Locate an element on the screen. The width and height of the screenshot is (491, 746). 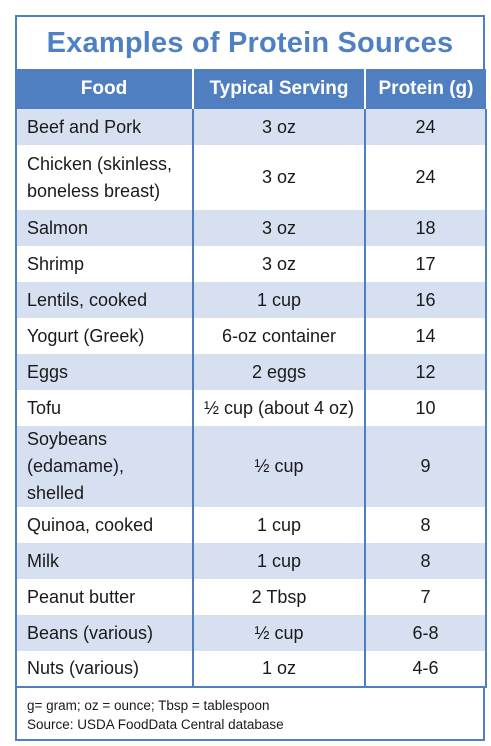
food-cell: Yogurt (Greek) is located at coordinates (104, 336).